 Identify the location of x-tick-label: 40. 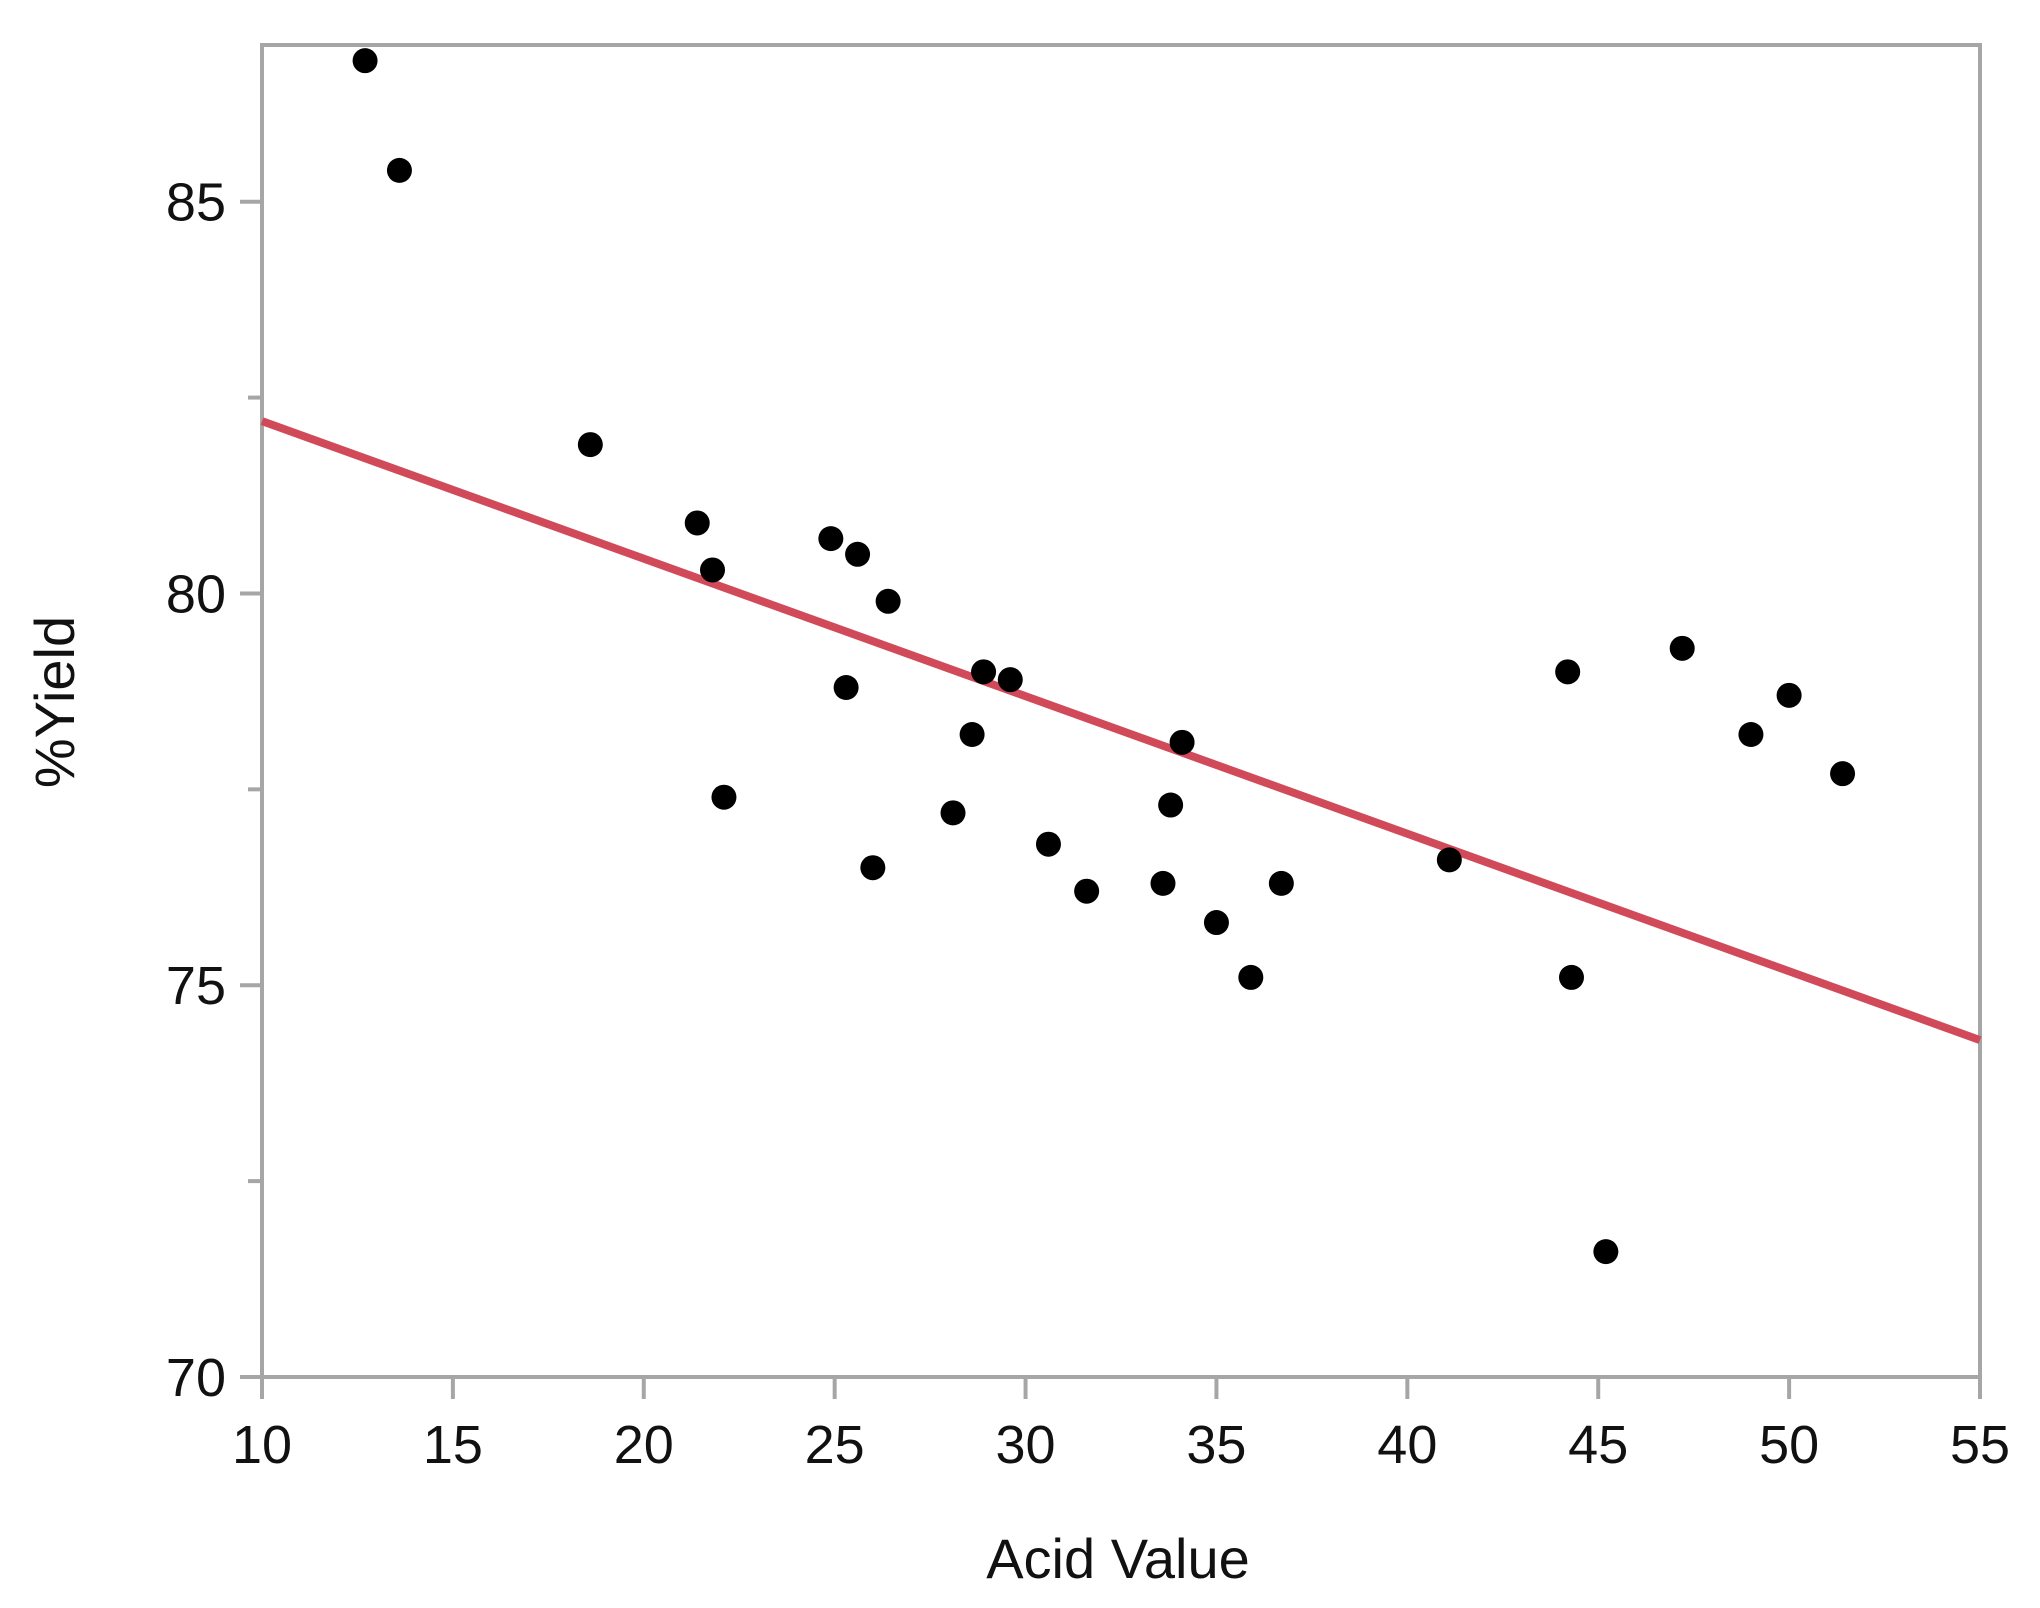
(1407, 1445).